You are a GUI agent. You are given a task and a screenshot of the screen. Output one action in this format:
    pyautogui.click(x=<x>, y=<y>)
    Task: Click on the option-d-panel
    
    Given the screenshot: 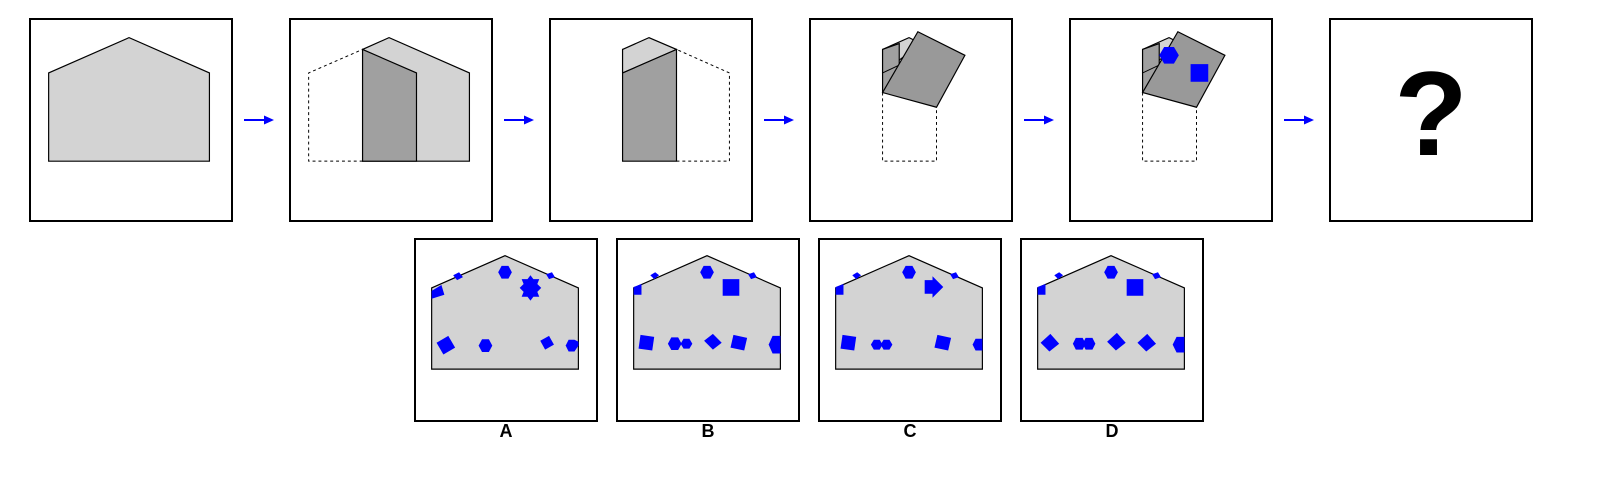 What is the action you would take?
    pyautogui.click(x=1112, y=330)
    